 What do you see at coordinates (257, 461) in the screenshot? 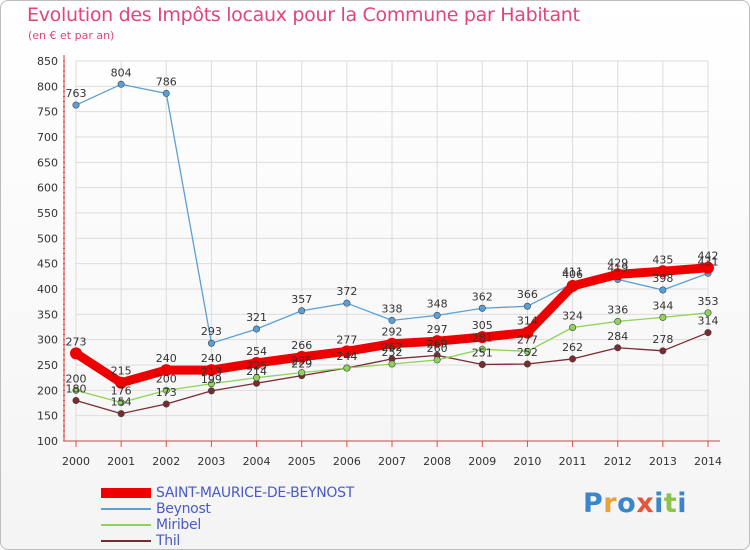
I see `x-tick-label: 2004` at bounding box center [257, 461].